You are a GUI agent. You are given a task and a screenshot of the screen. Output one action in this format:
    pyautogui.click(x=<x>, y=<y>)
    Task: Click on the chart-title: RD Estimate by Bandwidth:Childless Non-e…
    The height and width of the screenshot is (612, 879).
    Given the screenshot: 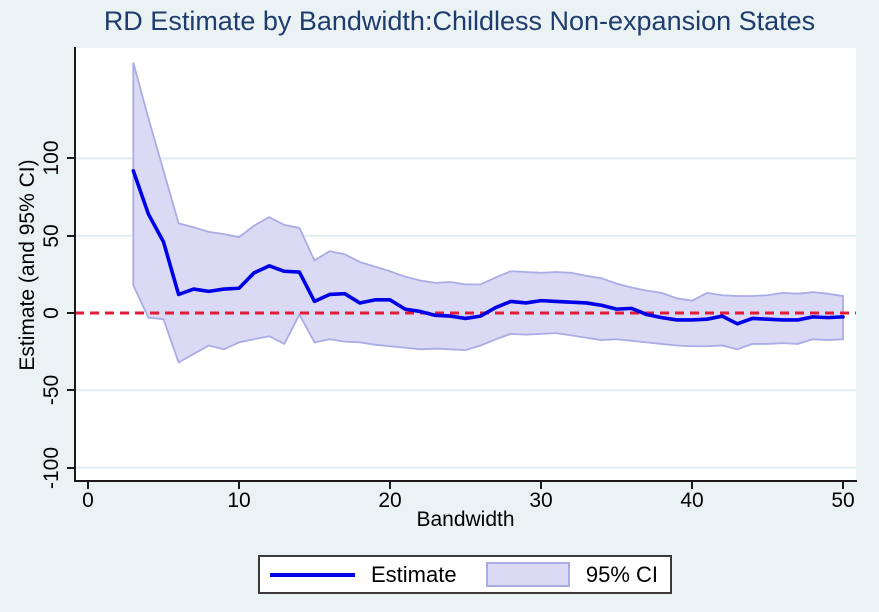 What is the action you would take?
    pyautogui.click(x=459, y=21)
    